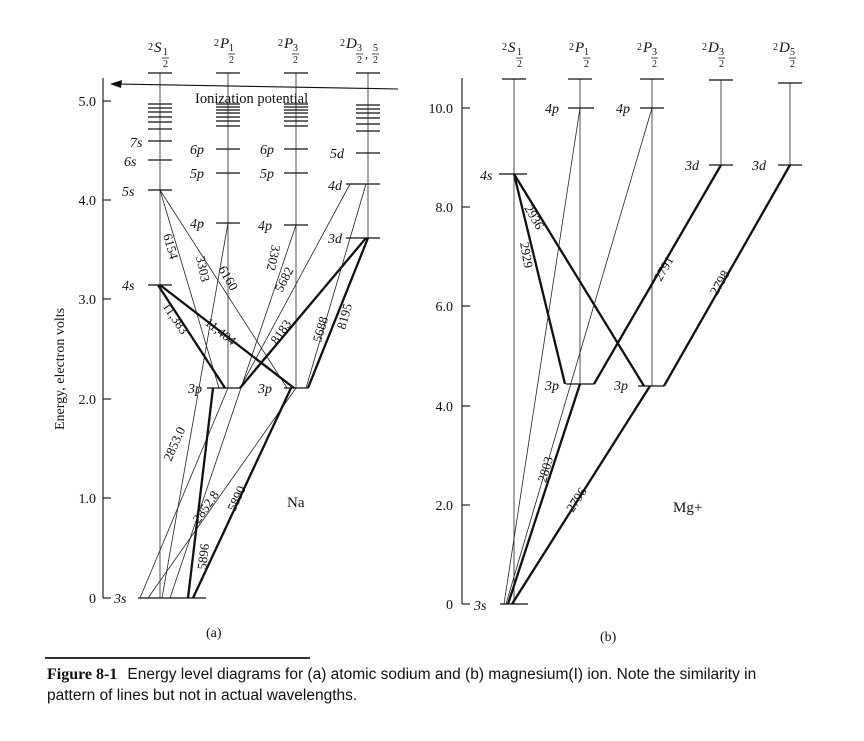  I want to click on mg-transition-4p12, so click(542, 356).